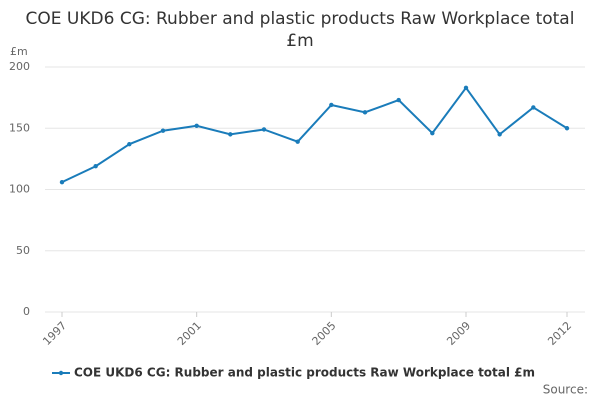 This screenshot has width=600, height=400. Describe the element at coordinates (565, 390) in the screenshot. I see `source: Source:` at that location.